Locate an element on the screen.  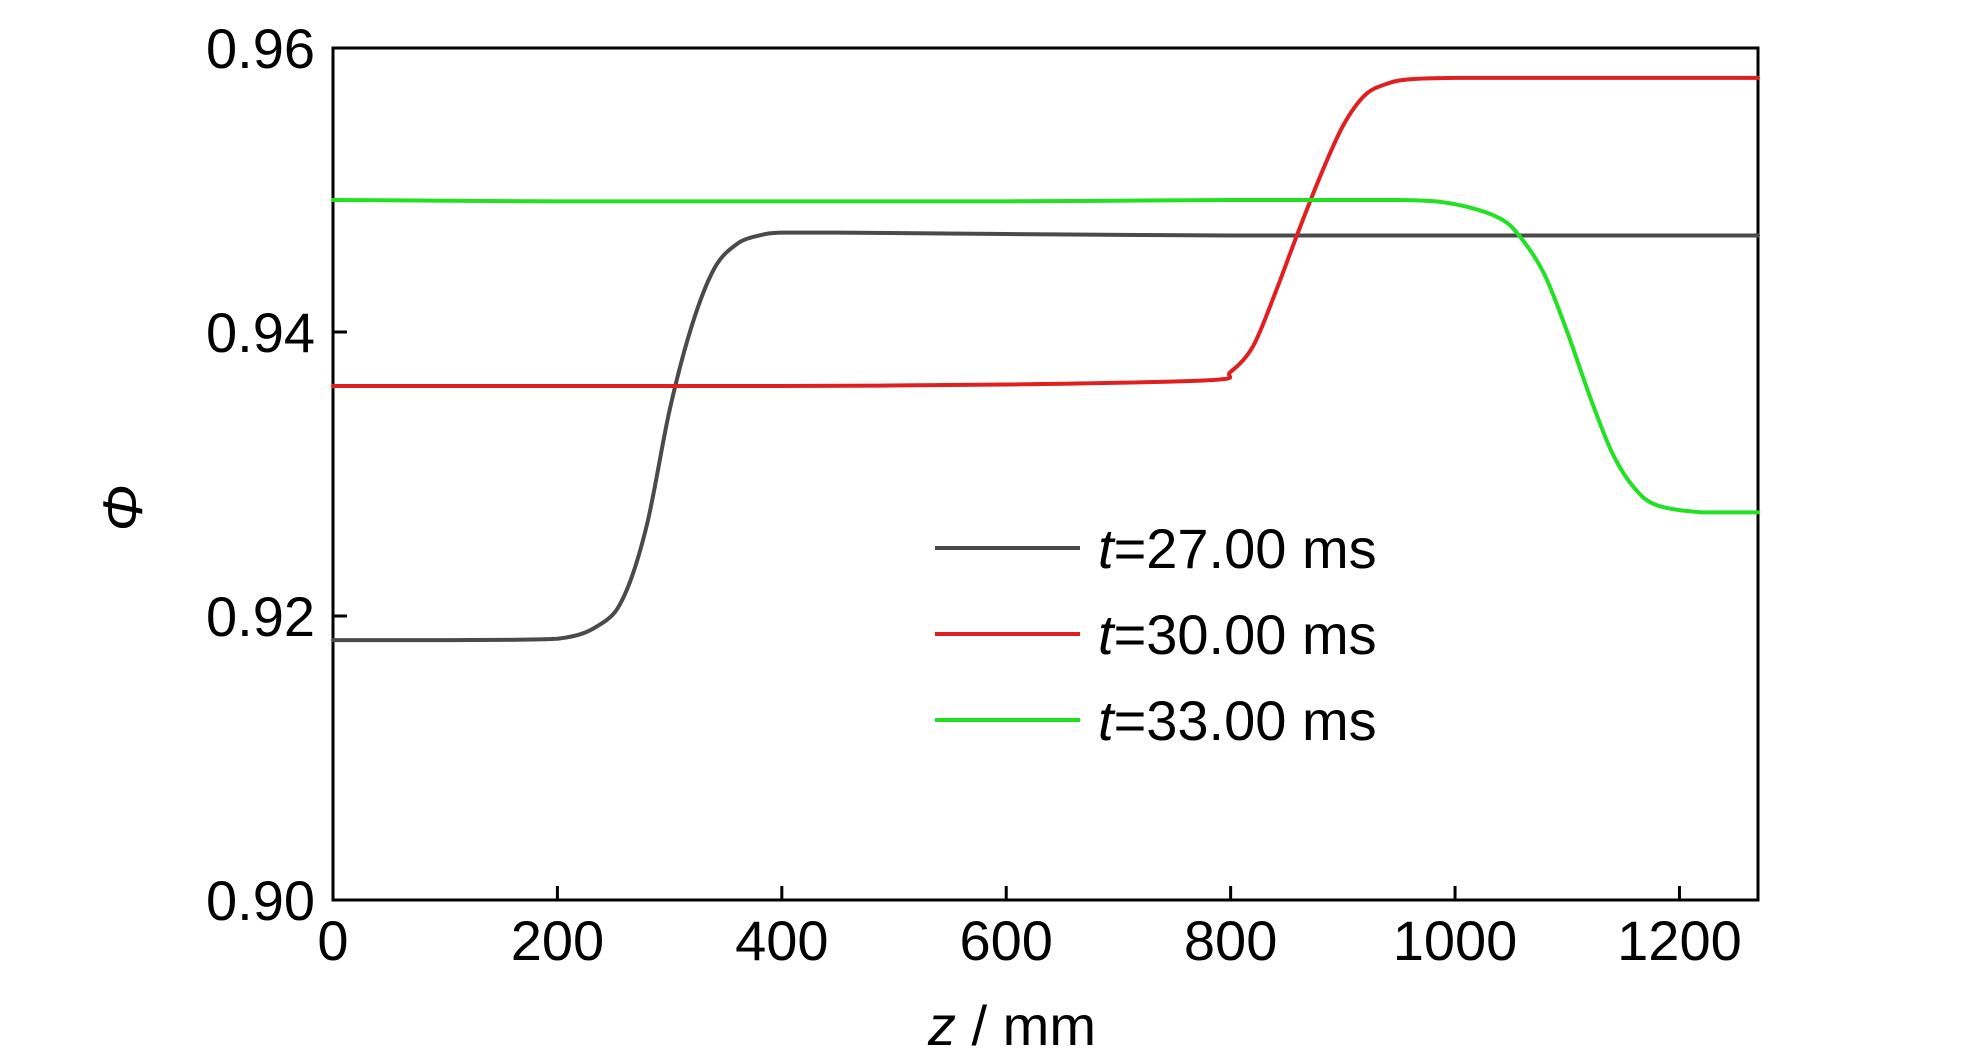
x-tick-label: 1000 is located at coordinates (1455, 940).